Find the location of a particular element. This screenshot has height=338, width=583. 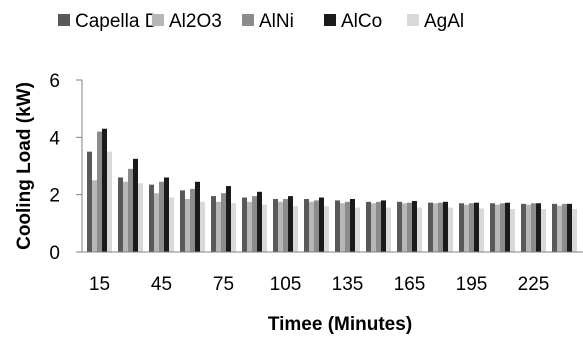

legend-item-alni: AlNi is located at coordinates (268, 21).